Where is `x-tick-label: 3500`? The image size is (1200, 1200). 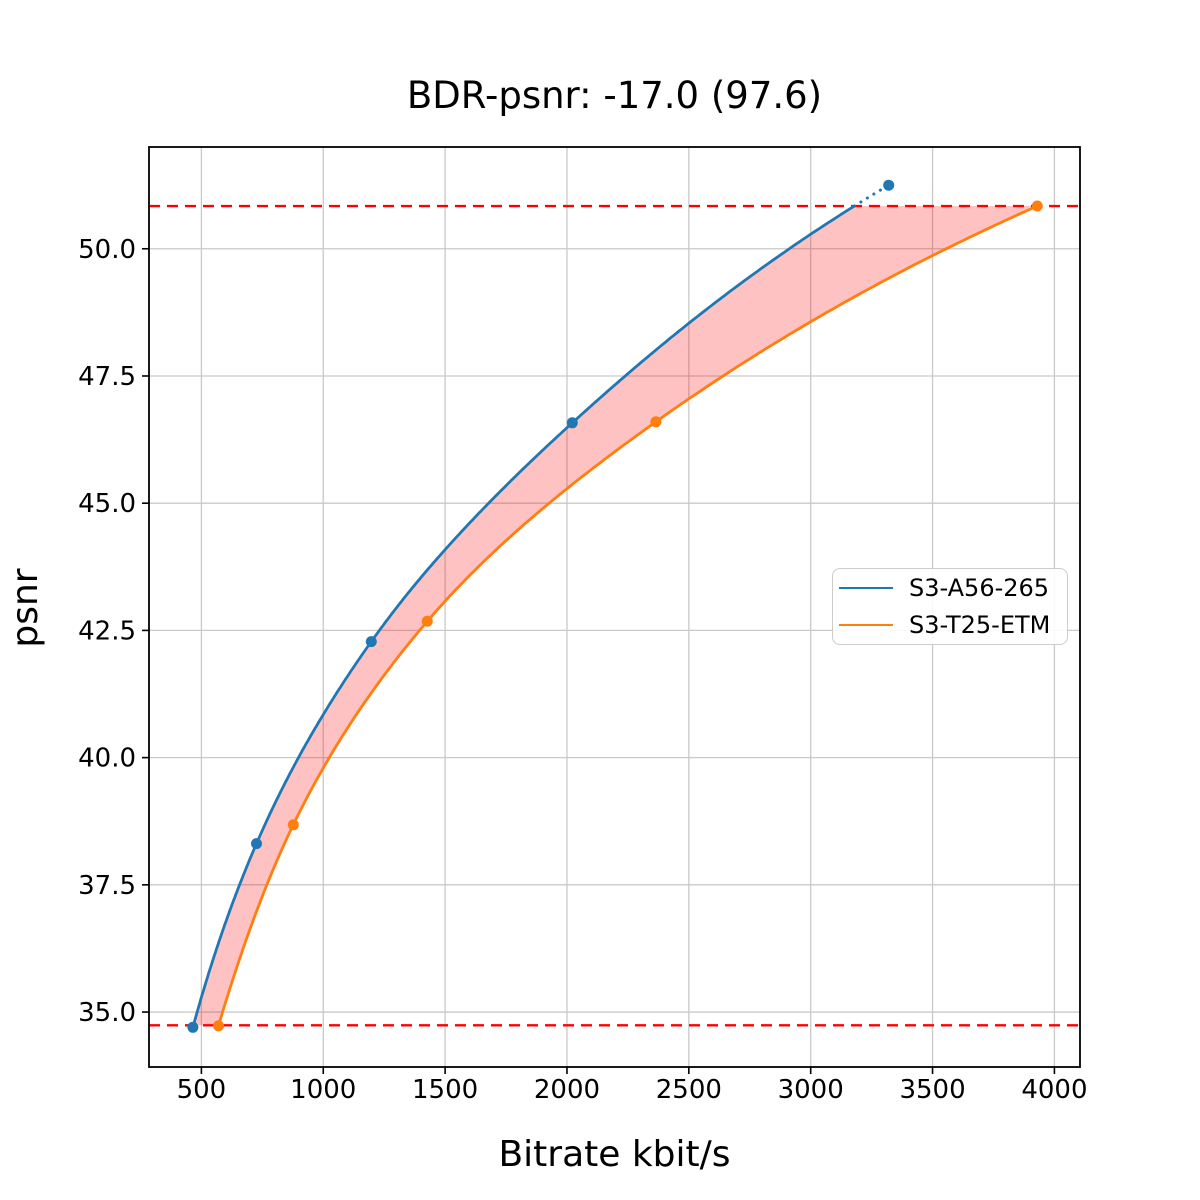
x-tick-label: 3500 is located at coordinates (932, 1090).